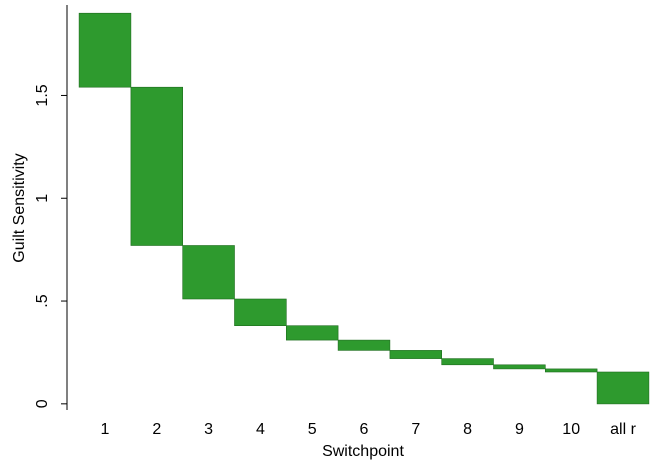 Image resolution: width=651 pixels, height=466 pixels. Describe the element at coordinates (571, 429) in the screenshot. I see `x-tick-label: 10` at that location.